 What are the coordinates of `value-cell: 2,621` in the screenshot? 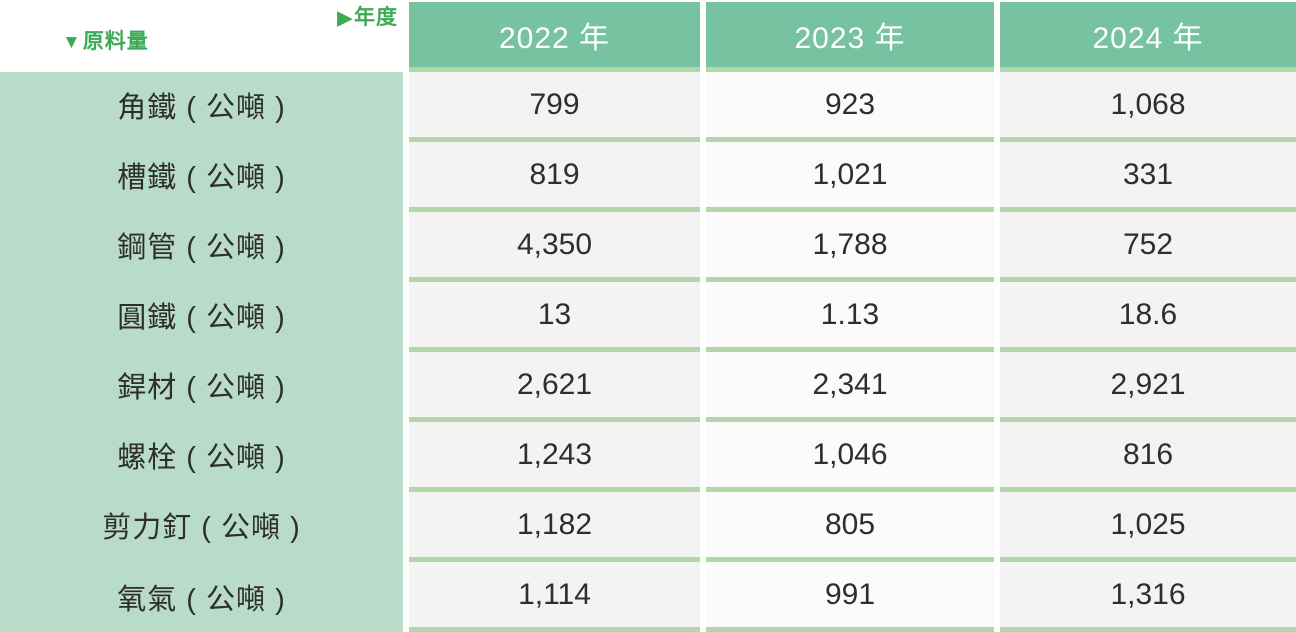 It's located at (554, 387).